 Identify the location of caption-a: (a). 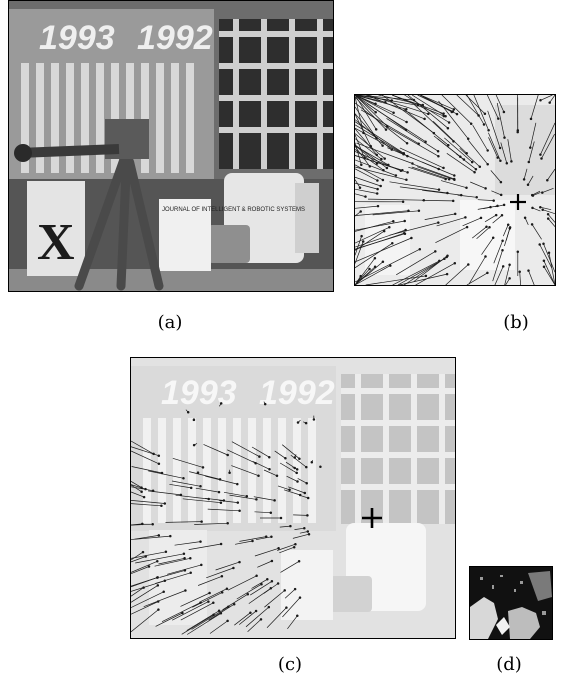
(170, 322).